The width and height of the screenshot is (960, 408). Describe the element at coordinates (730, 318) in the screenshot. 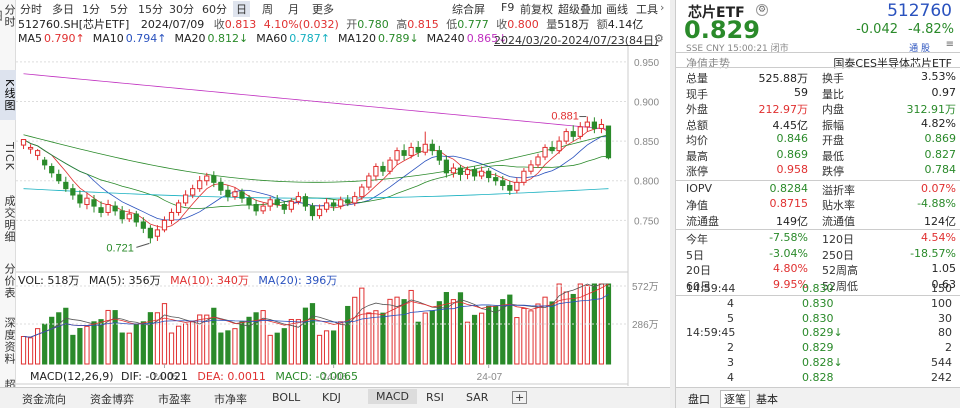

I see `tick-time: 5` at that location.